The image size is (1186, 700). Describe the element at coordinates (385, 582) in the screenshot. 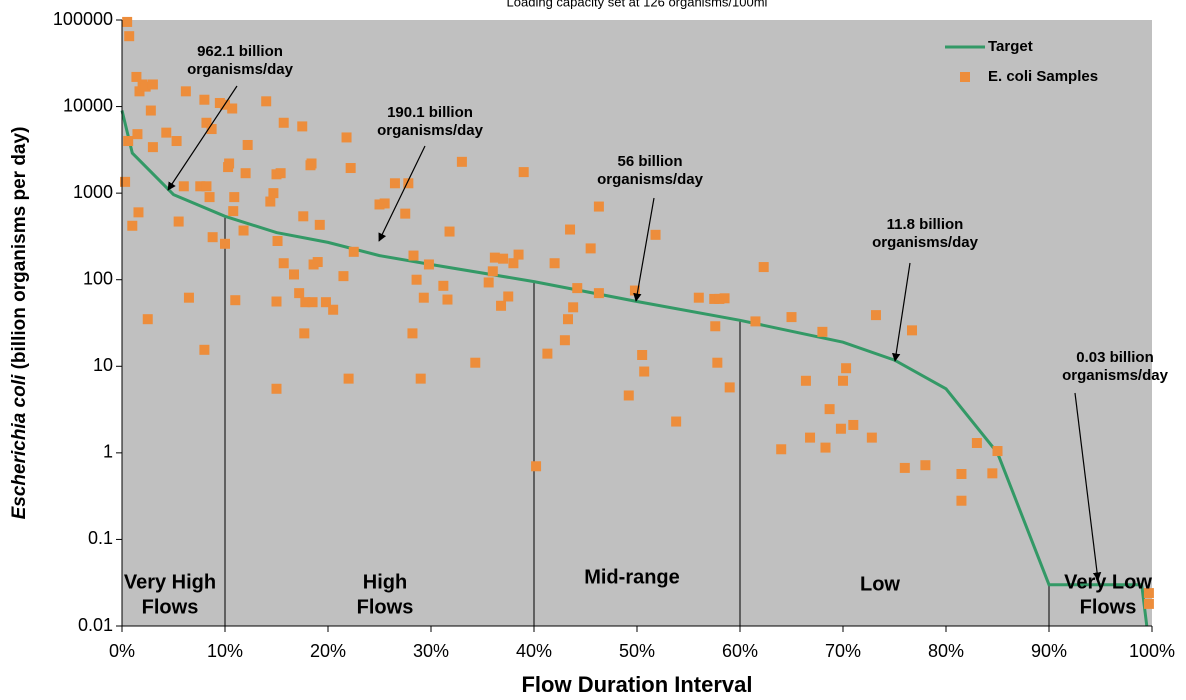

I see `zone-label: High` at that location.